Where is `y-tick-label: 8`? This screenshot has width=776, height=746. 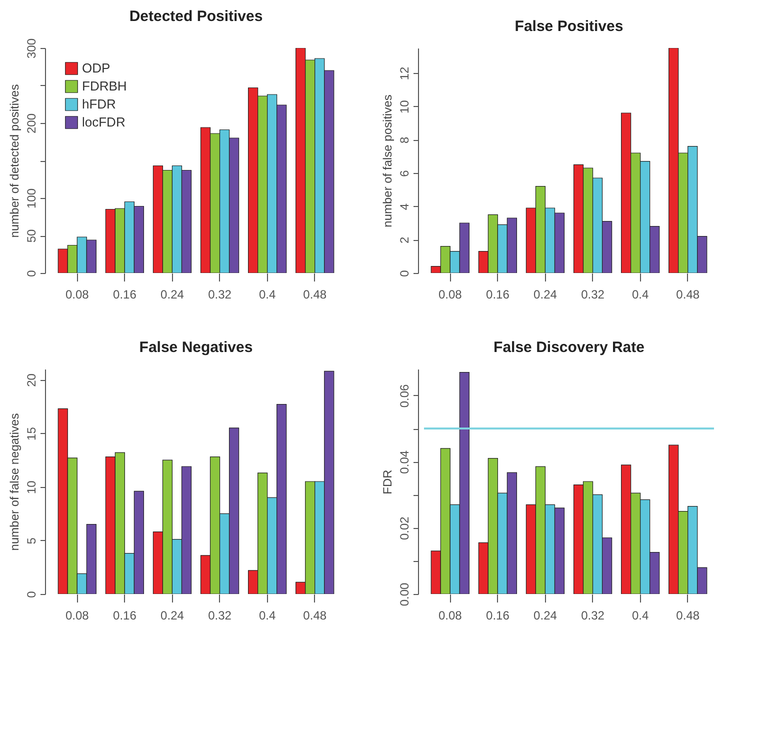 y-tick-label: 8 is located at coordinates (405, 140).